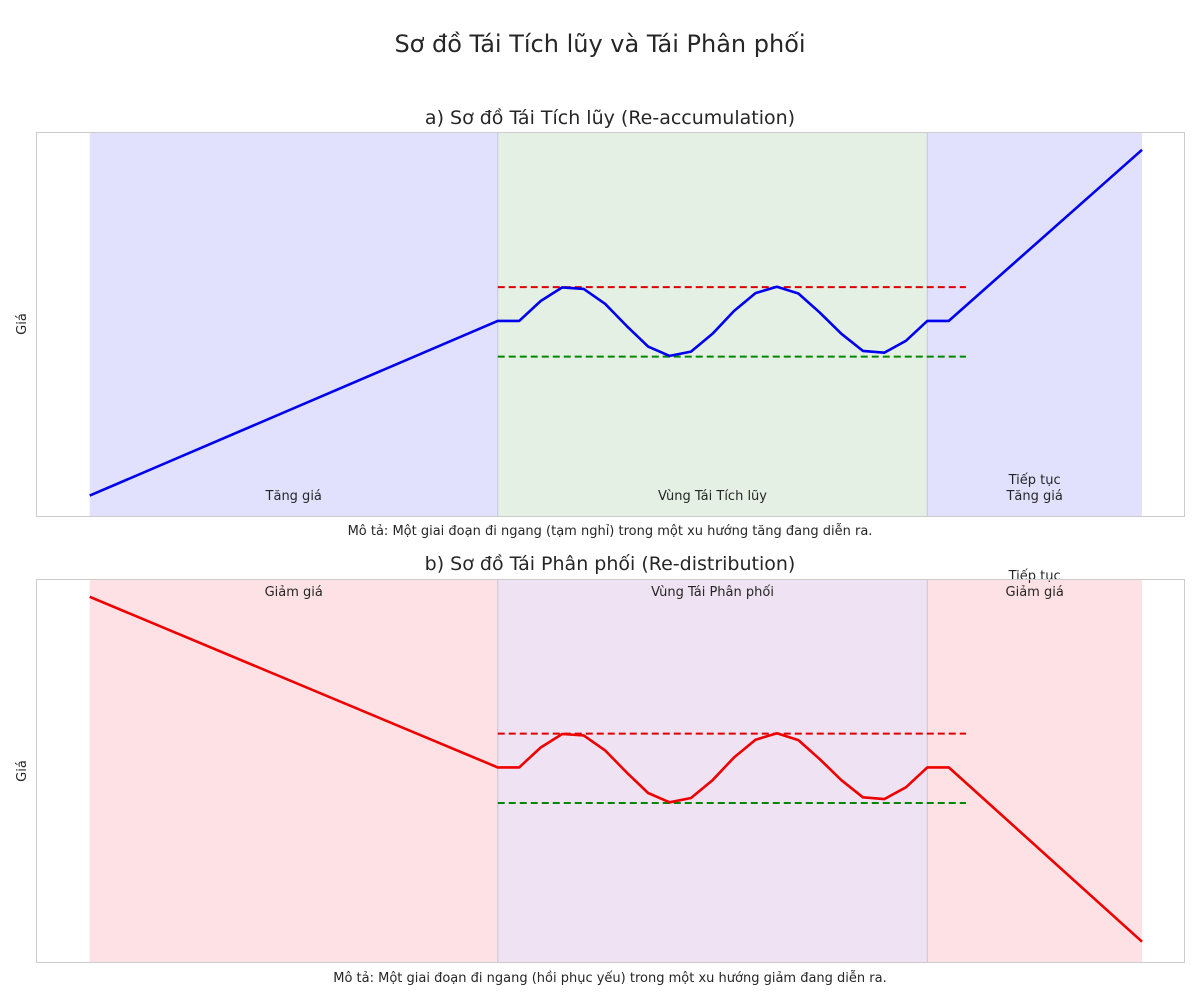  Describe the element at coordinates (294, 592) in the screenshot. I see `region-label-1: Giảm giá` at that location.